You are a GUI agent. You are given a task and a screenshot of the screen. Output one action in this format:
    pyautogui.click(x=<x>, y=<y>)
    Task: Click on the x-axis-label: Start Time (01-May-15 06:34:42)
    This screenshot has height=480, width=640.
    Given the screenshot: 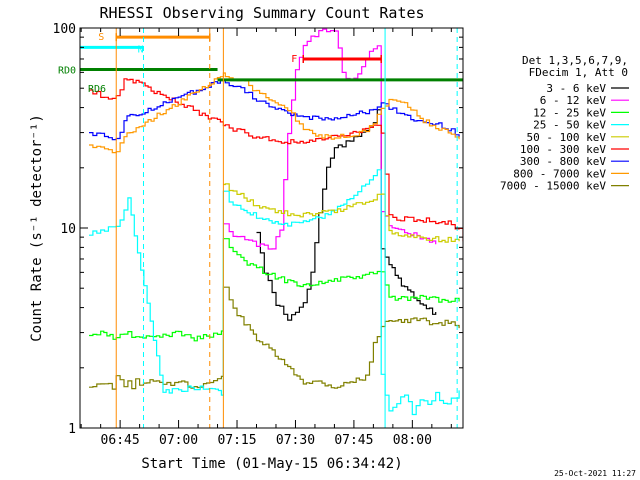 What is the action you would take?
    pyautogui.click(x=271, y=464)
    